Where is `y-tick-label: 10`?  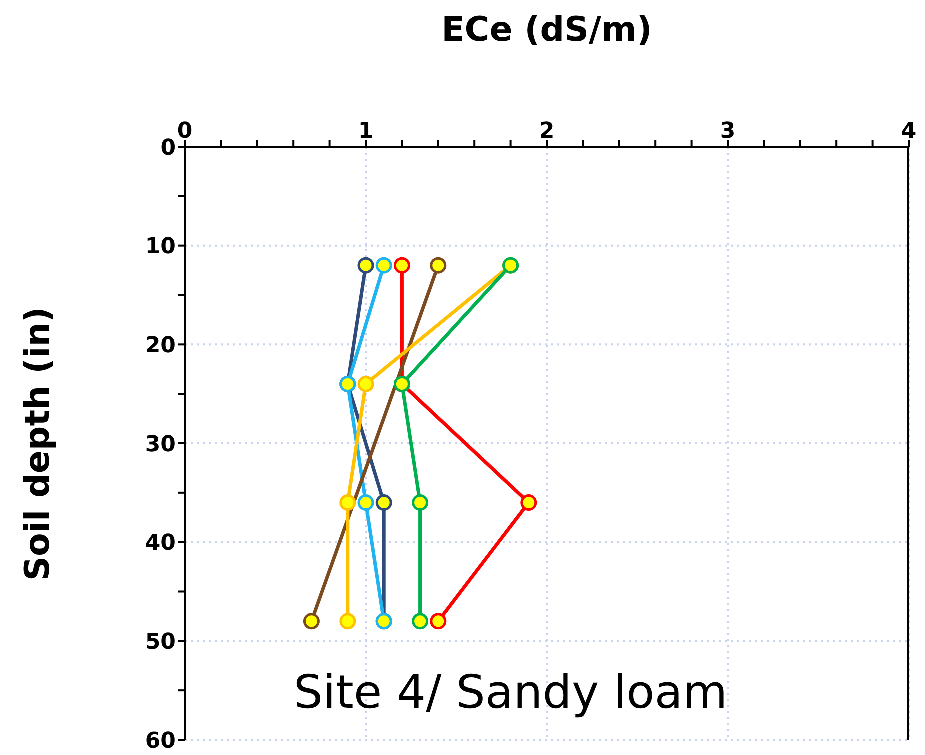 y-tick-label: 10 is located at coordinates (160, 247).